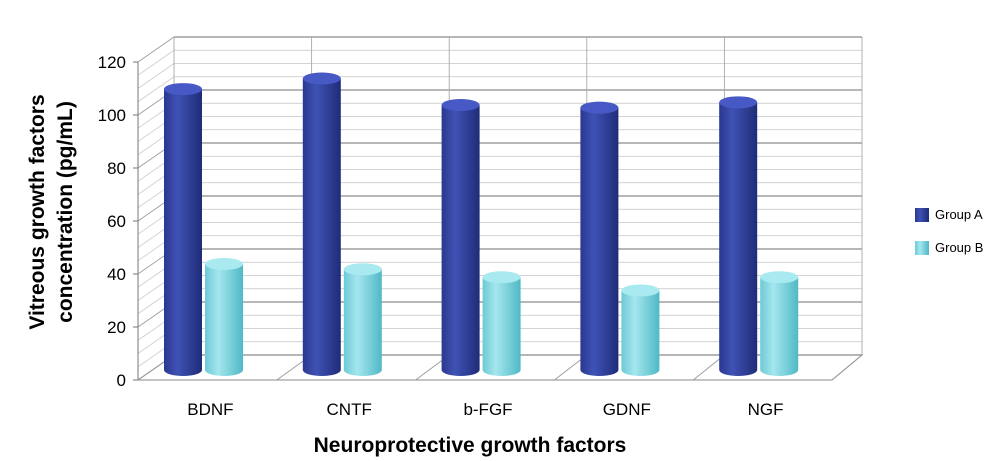  What do you see at coordinates (922, 248) in the screenshot?
I see `legend-swatch-group-b` at bounding box center [922, 248].